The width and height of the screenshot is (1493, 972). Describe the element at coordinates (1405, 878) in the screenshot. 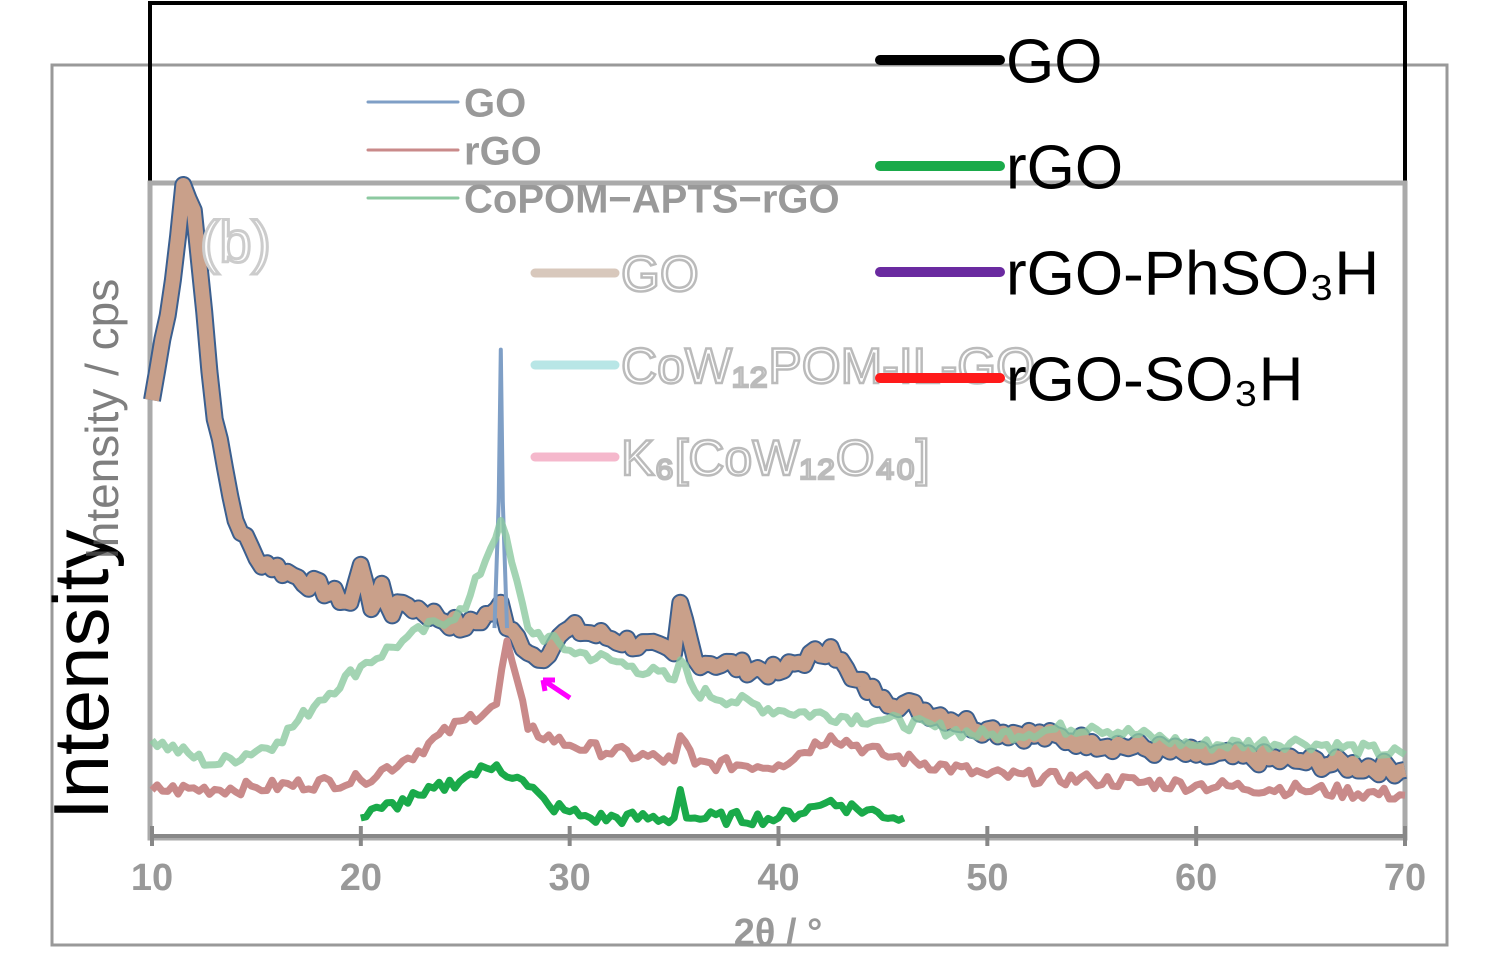

I see `x-tick-label: 70` at that location.